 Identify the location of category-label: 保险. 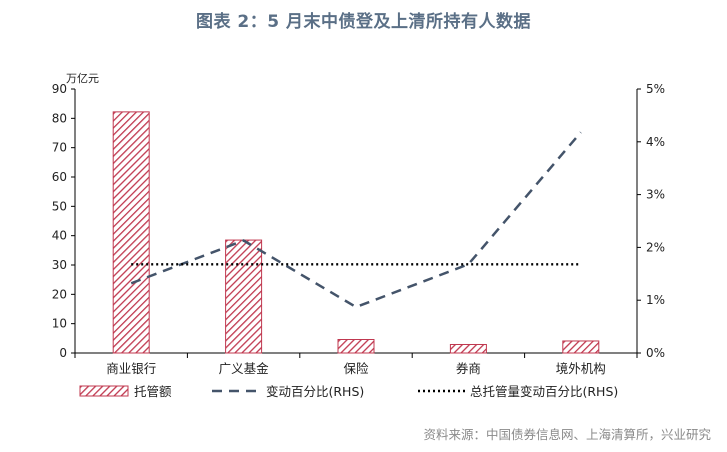
(356, 368).